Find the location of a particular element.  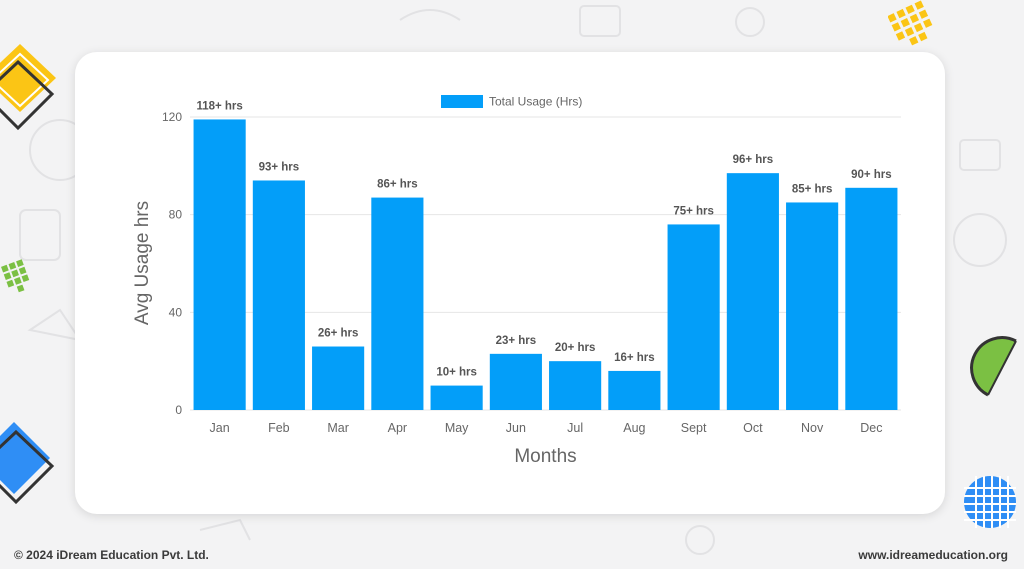

copyright-text: © 2024 iDream Education Pvt. Ltd. is located at coordinates (111, 555).